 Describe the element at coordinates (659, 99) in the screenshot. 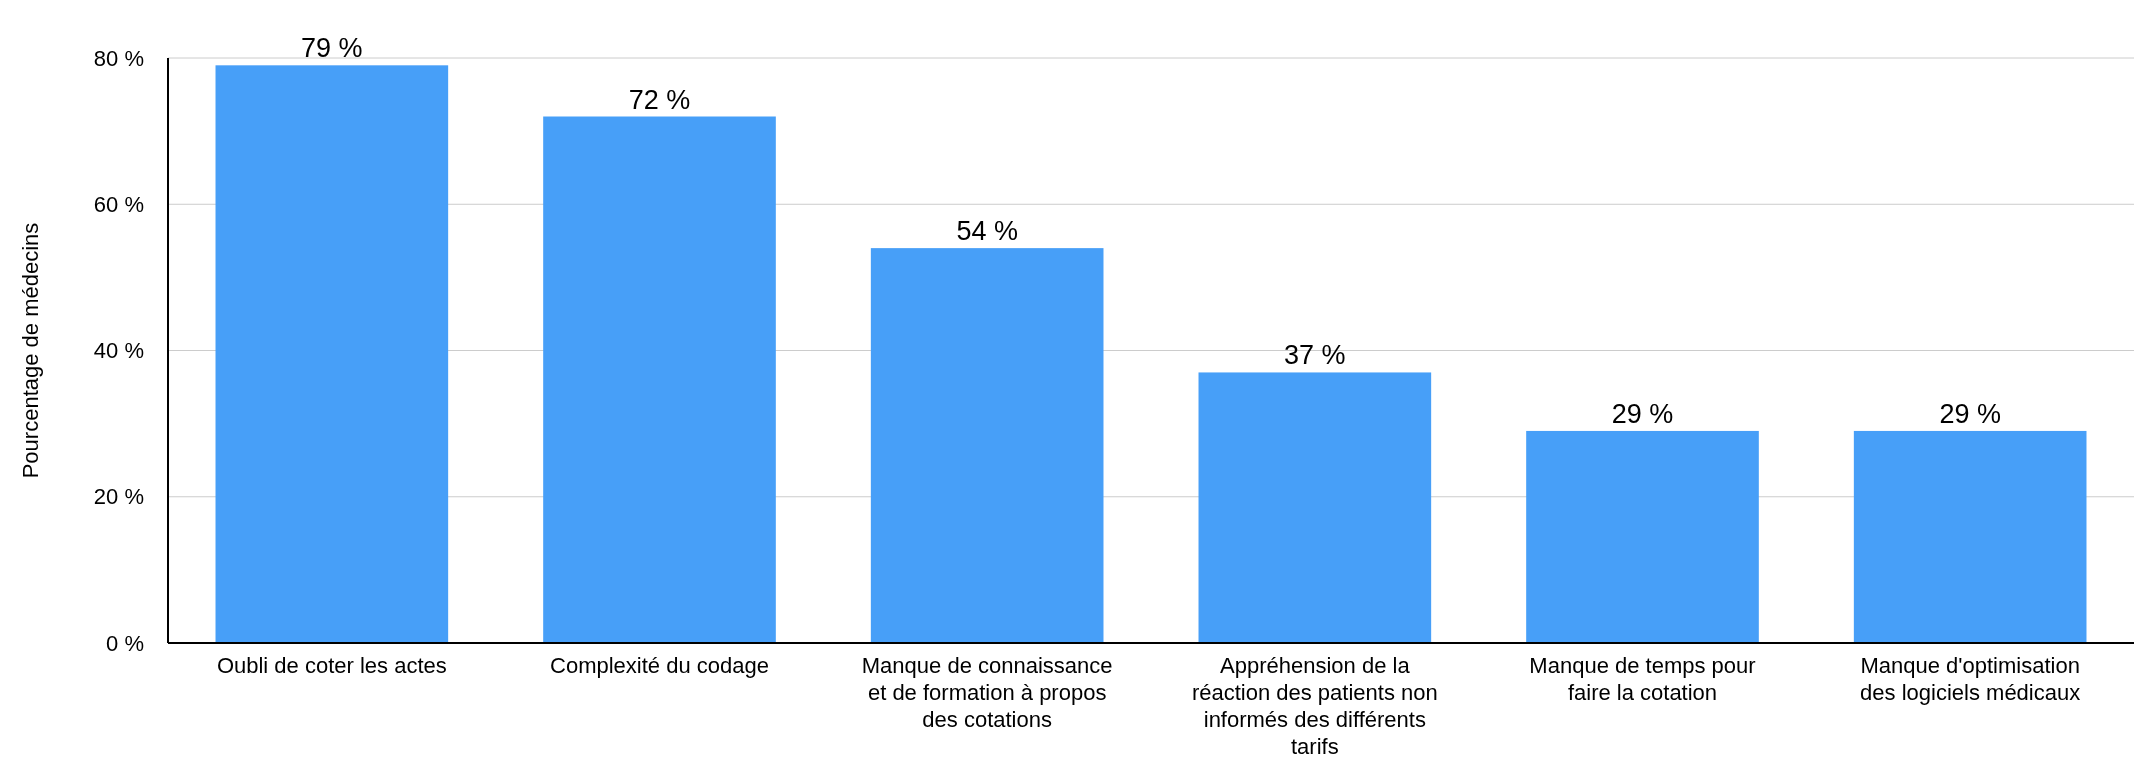

I see `data-label: 72 %` at that location.